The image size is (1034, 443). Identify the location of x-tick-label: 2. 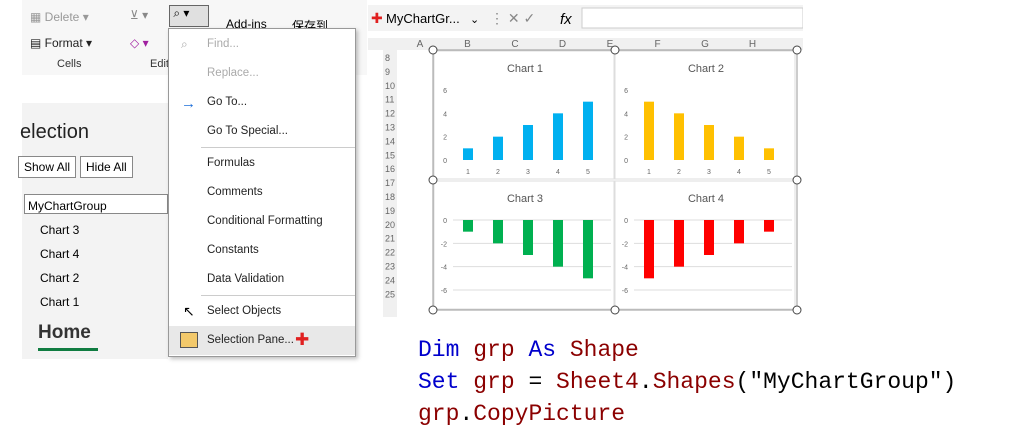
(498, 172).